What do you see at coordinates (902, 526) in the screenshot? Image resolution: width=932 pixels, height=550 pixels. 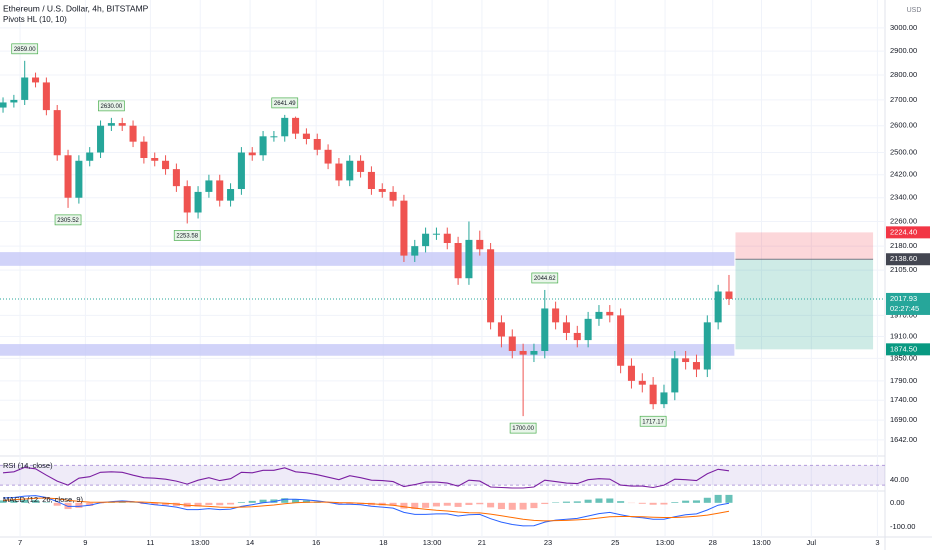 I see `macd-tick-label: -100.00` at bounding box center [902, 526].